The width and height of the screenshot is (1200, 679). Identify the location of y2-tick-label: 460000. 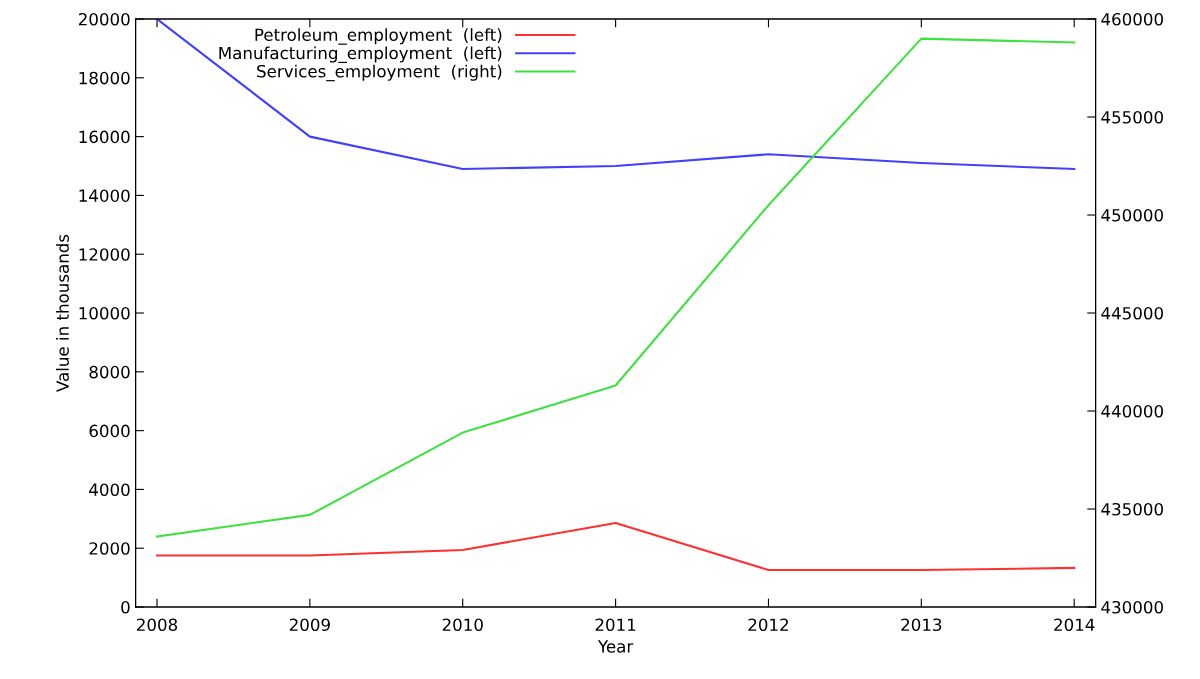
(1132, 19).